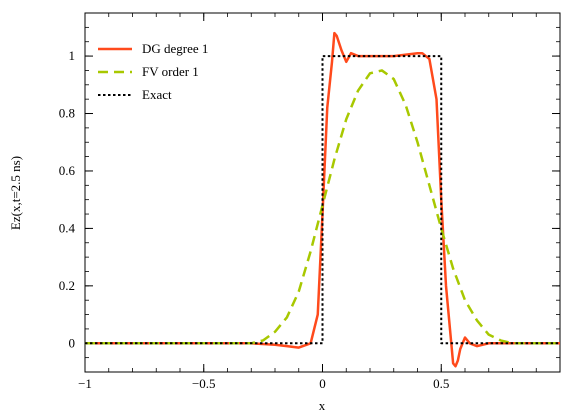 The image size is (562, 414). Describe the element at coordinates (67, 170) in the screenshot. I see `y-tick-label: 0.6` at that location.